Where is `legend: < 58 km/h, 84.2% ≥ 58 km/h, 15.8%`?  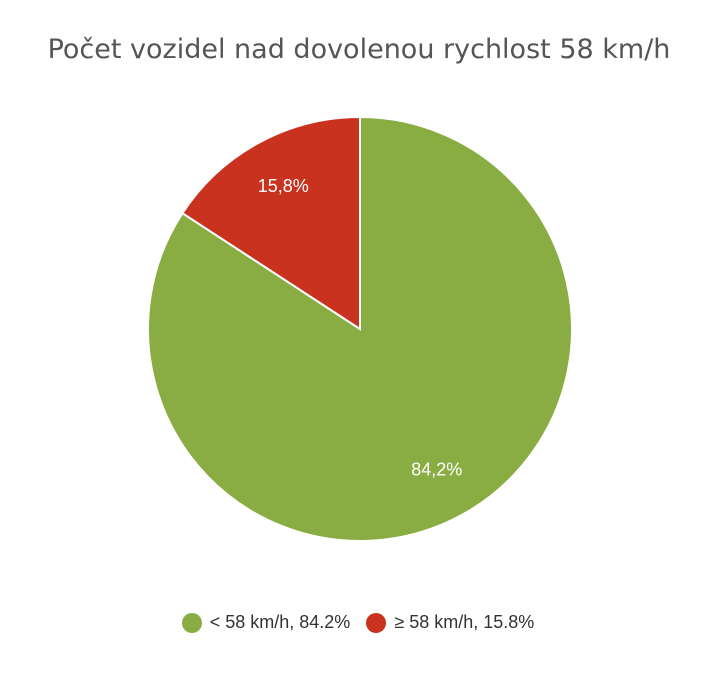 legend: < 58 km/h, 84.2% ≥ 58 km/h, 15.8% is located at coordinates (358, 622).